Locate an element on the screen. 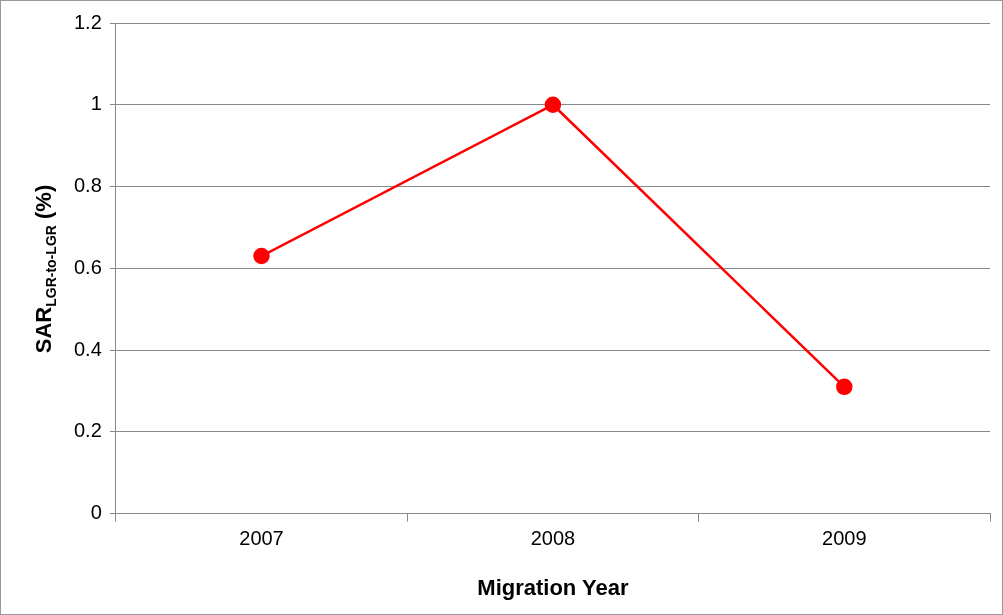 The height and width of the screenshot is (615, 1003). y-tick-label: 0.4 is located at coordinates (87, 348).